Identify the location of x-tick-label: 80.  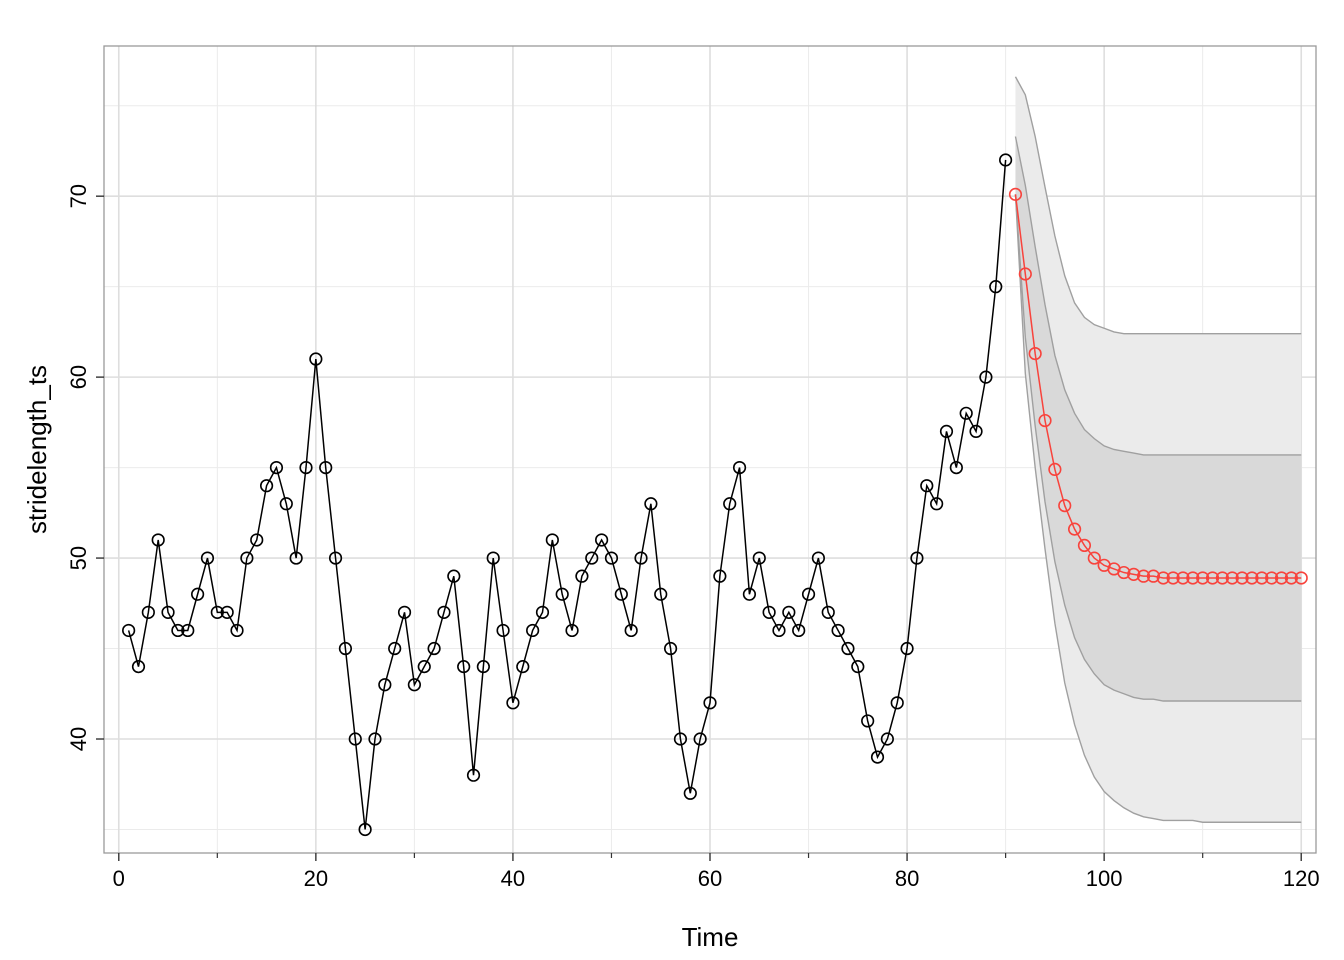
(907, 878).